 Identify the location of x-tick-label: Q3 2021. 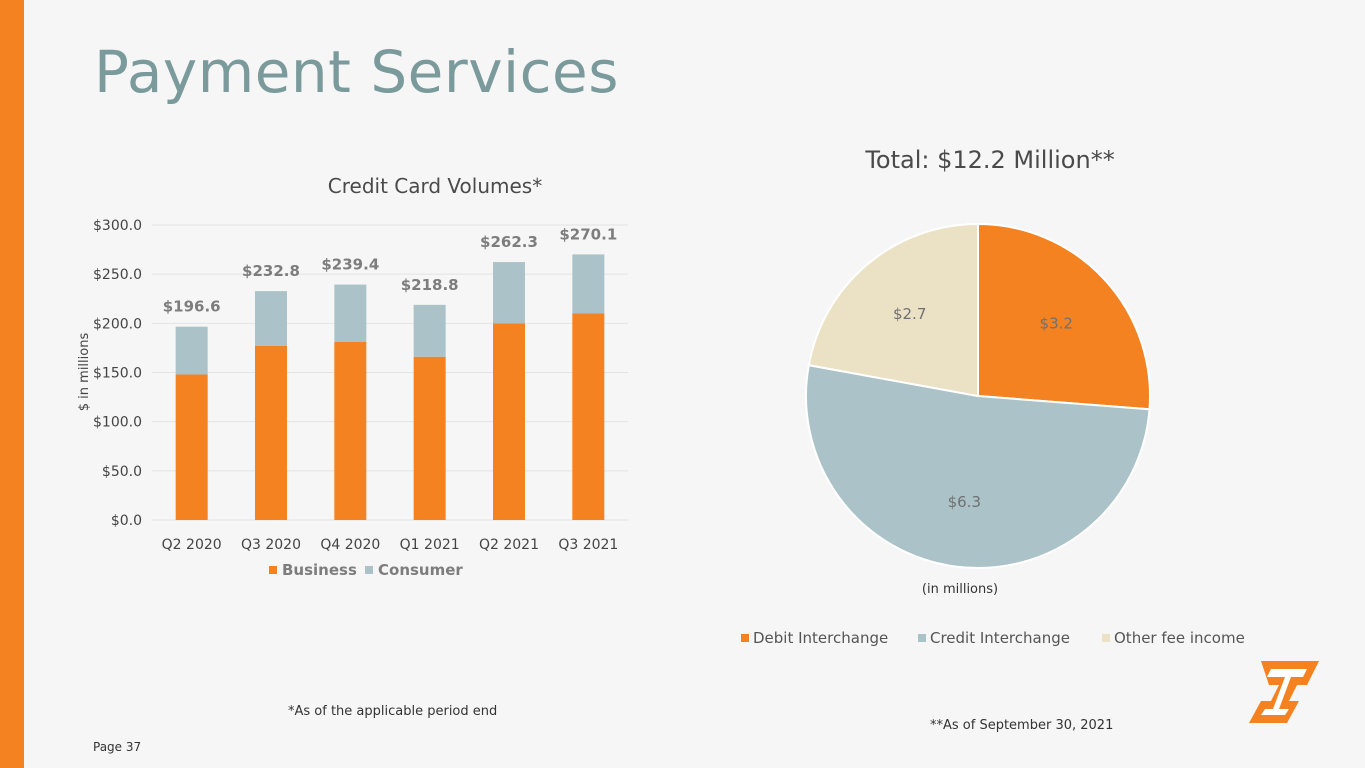
(588, 545).